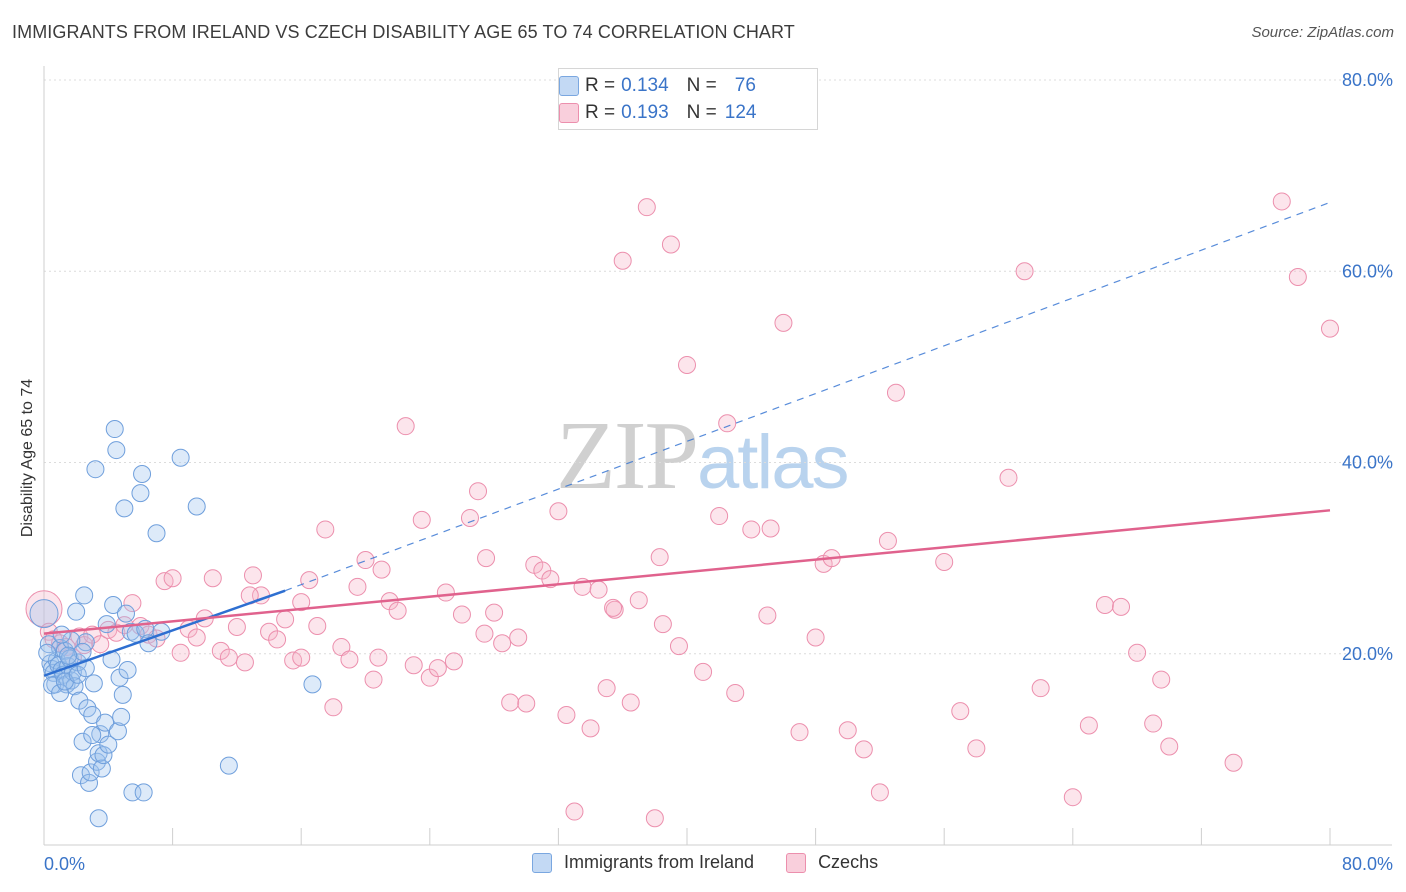 This screenshot has width=1406, height=892. What do you see at coordinates (542, 862) in the screenshot?
I see `ireland-legend-swatch` at bounding box center [542, 862].